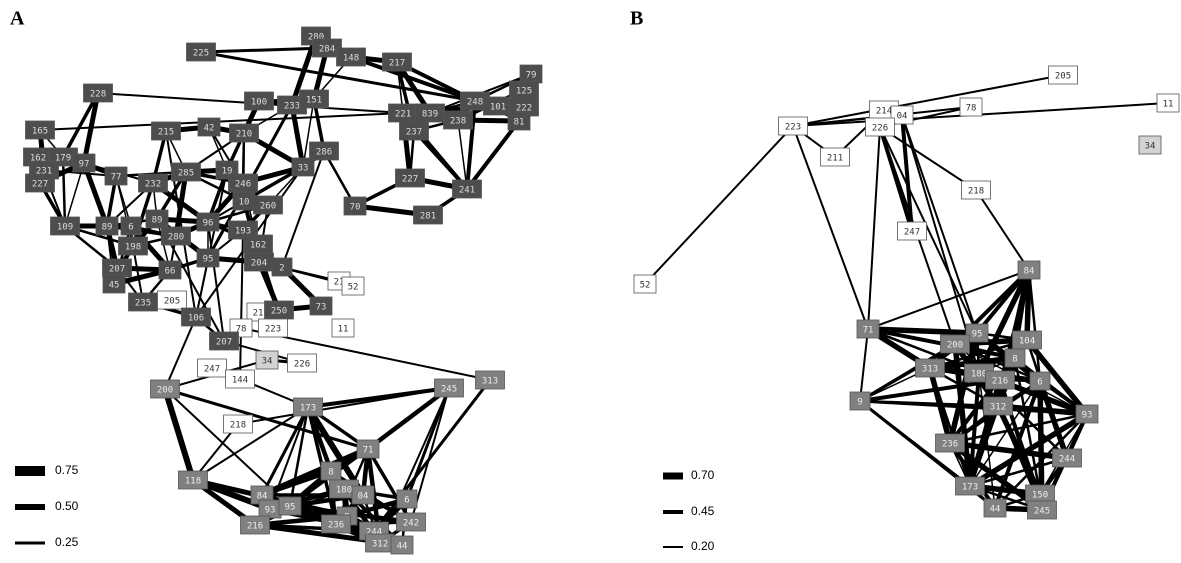  Describe the element at coordinates (1039, 383) in the screenshot. I see `node-label: 6` at that location.